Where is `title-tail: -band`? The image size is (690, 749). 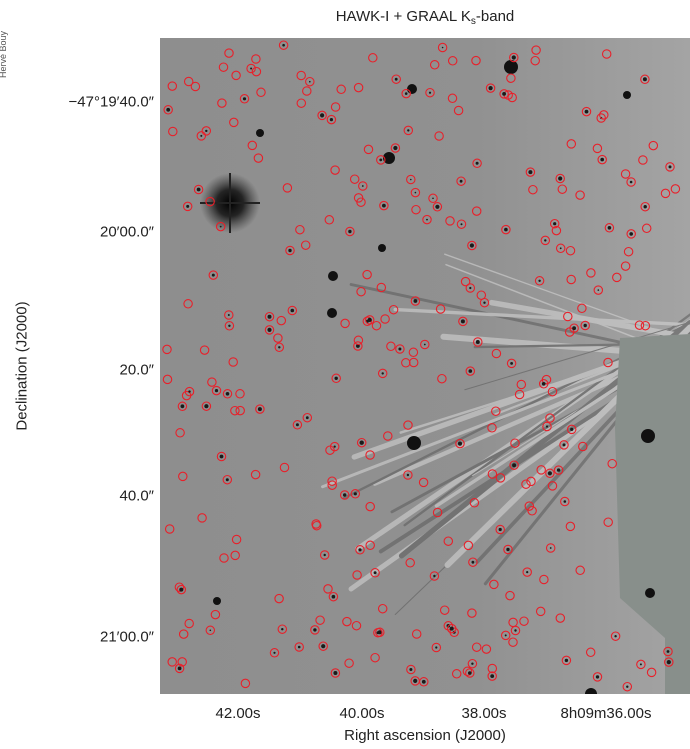
title-tail: -band is located at coordinates (495, 16).